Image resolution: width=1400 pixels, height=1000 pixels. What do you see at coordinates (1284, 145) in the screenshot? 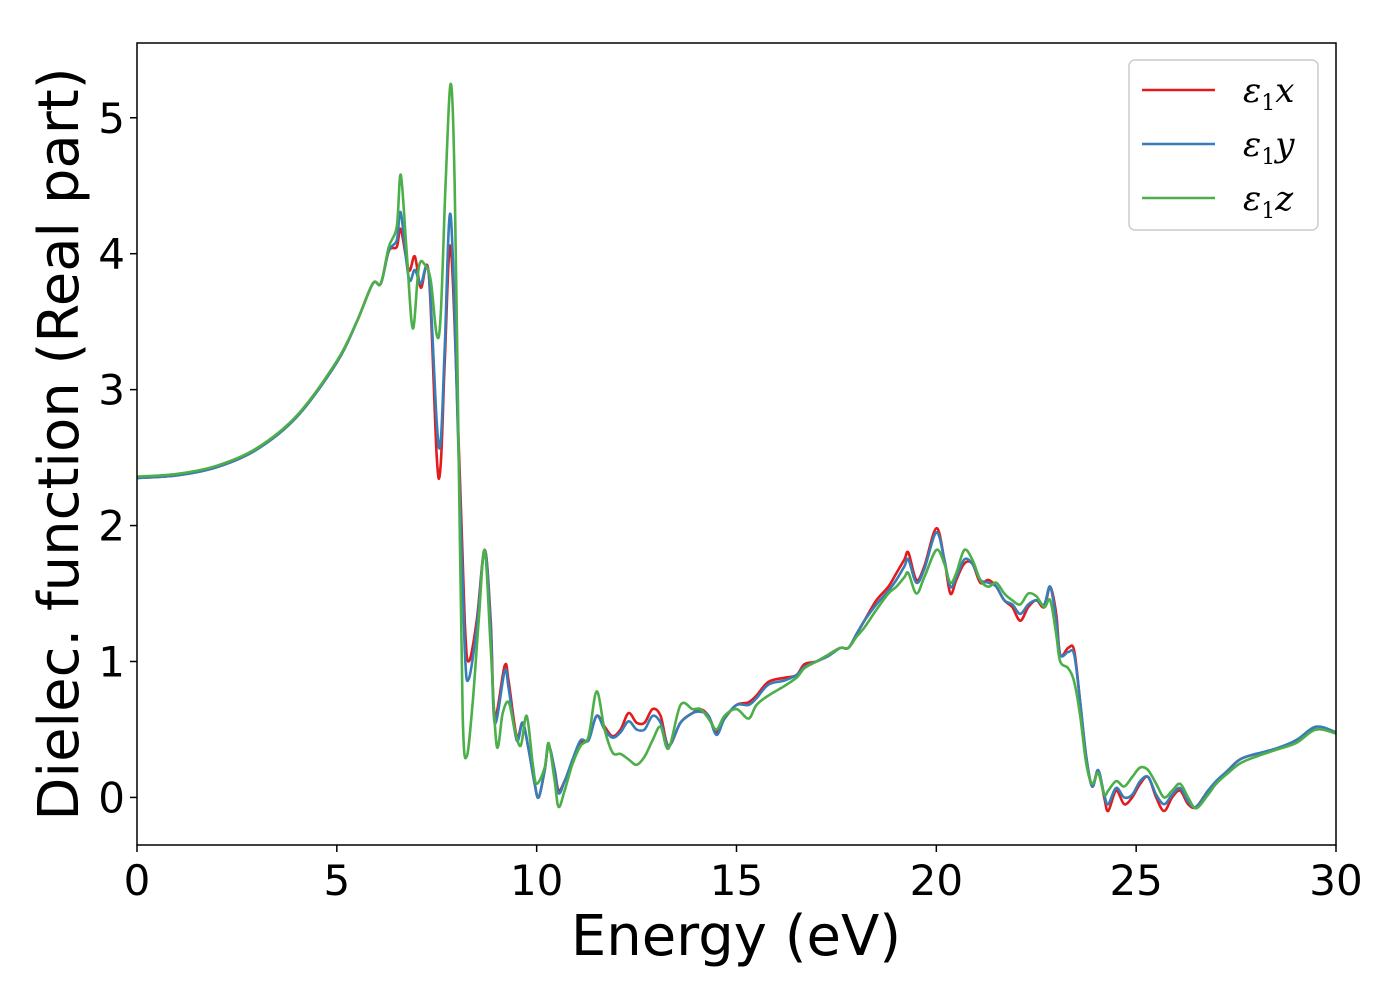
I see `legend-component: y` at bounding box center [1284, 145].